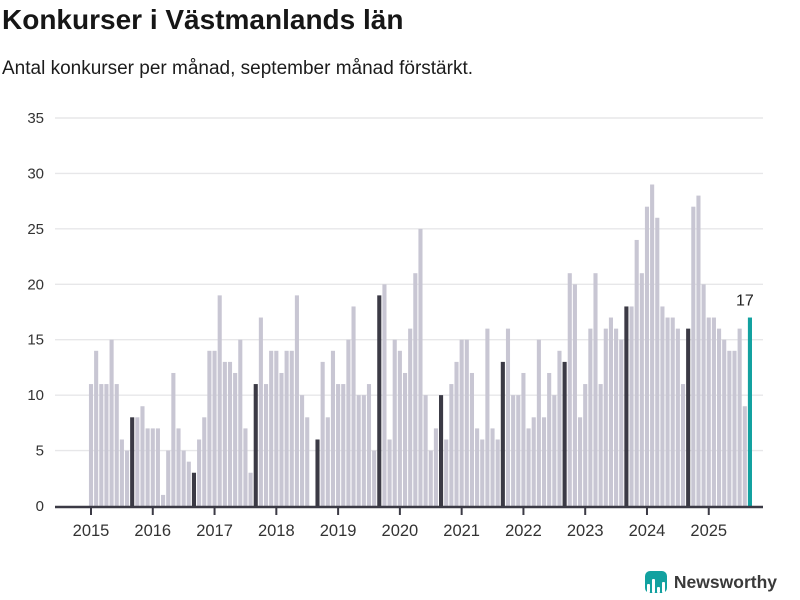 This screenshot has width=800, height=600. What do you see at coordinates (40, 451) in the screenshot?
I see `y-tick-label-5: 5` at bounding box center [40, 451].